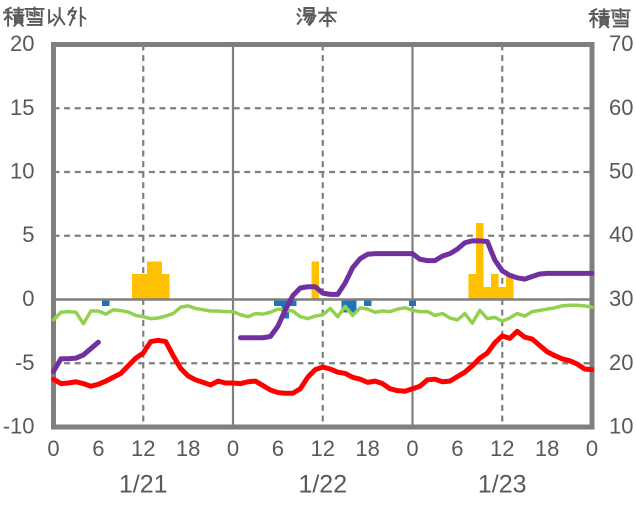 This screenshot has height=506, width=636. Describe the element at coordinates (28, 234) in the screenshot. I see `svg-text: 5` at that location.